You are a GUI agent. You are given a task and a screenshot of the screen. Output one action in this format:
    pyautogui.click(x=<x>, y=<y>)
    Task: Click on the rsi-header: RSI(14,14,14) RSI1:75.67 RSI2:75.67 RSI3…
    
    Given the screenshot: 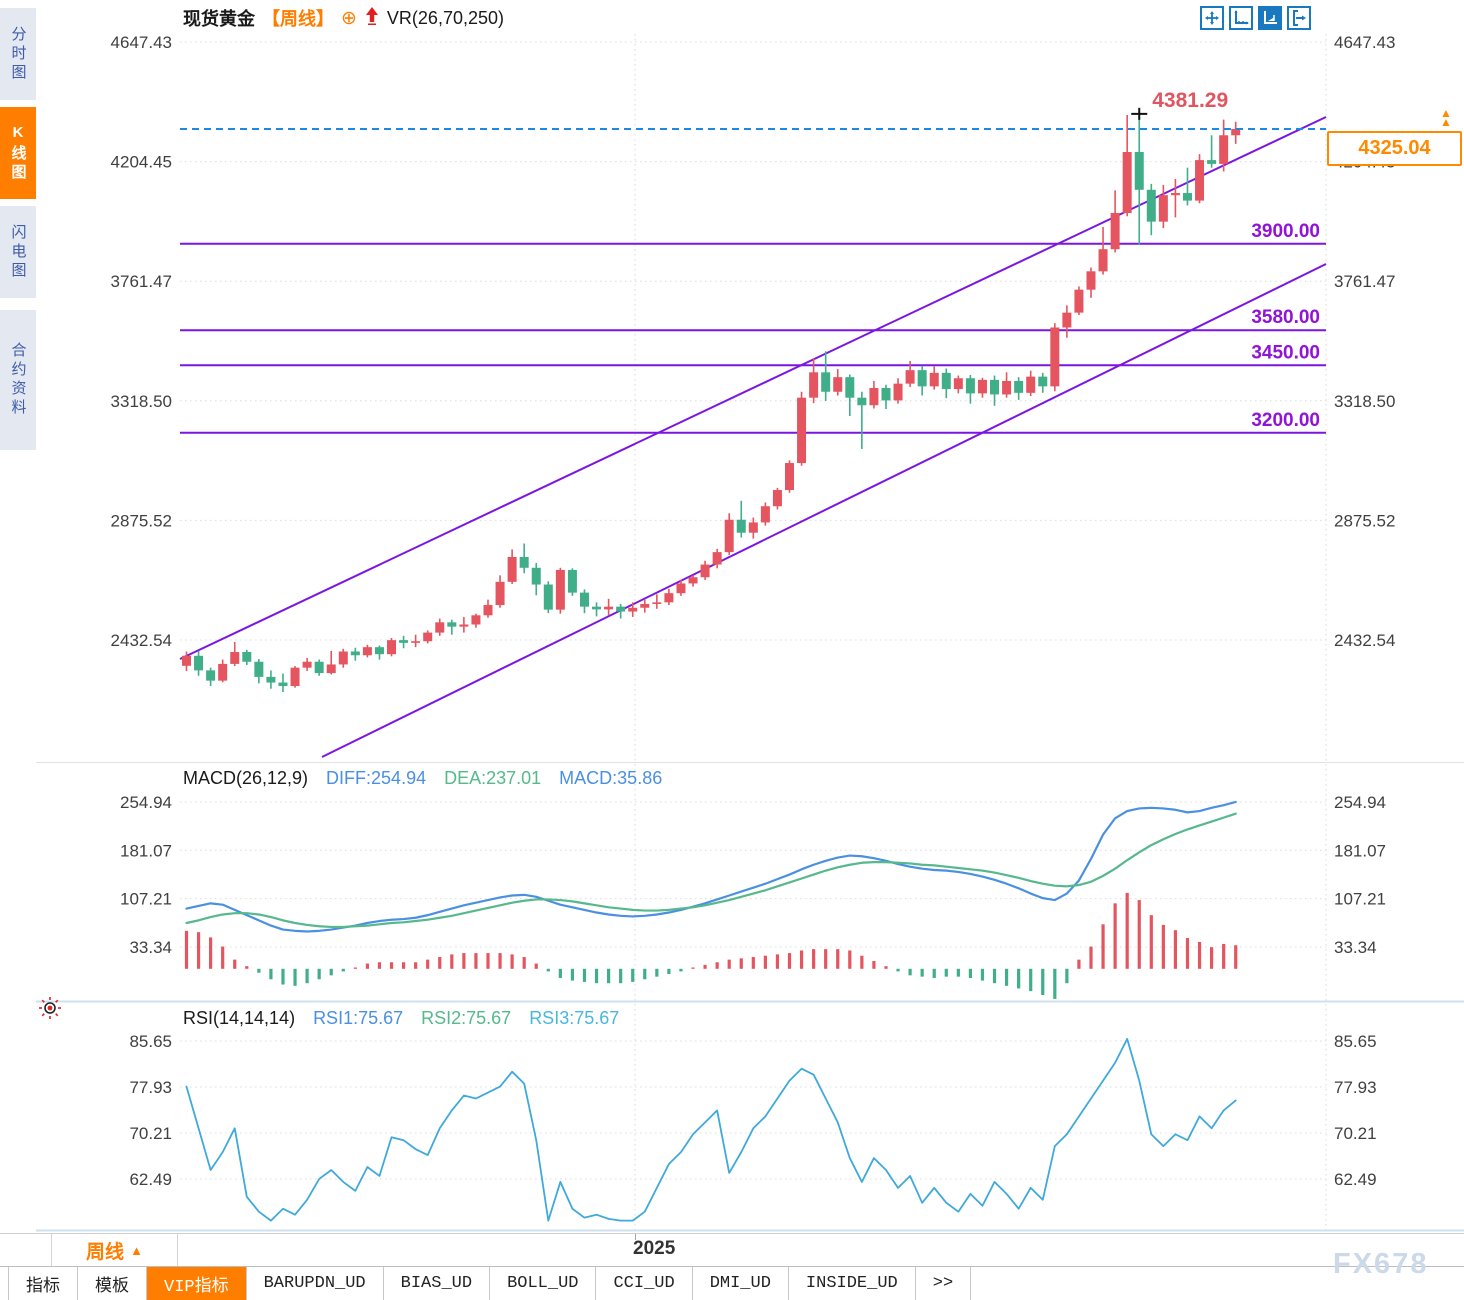 What is the action you would take?
    pyautogui.click(x=401, y=1018)
    